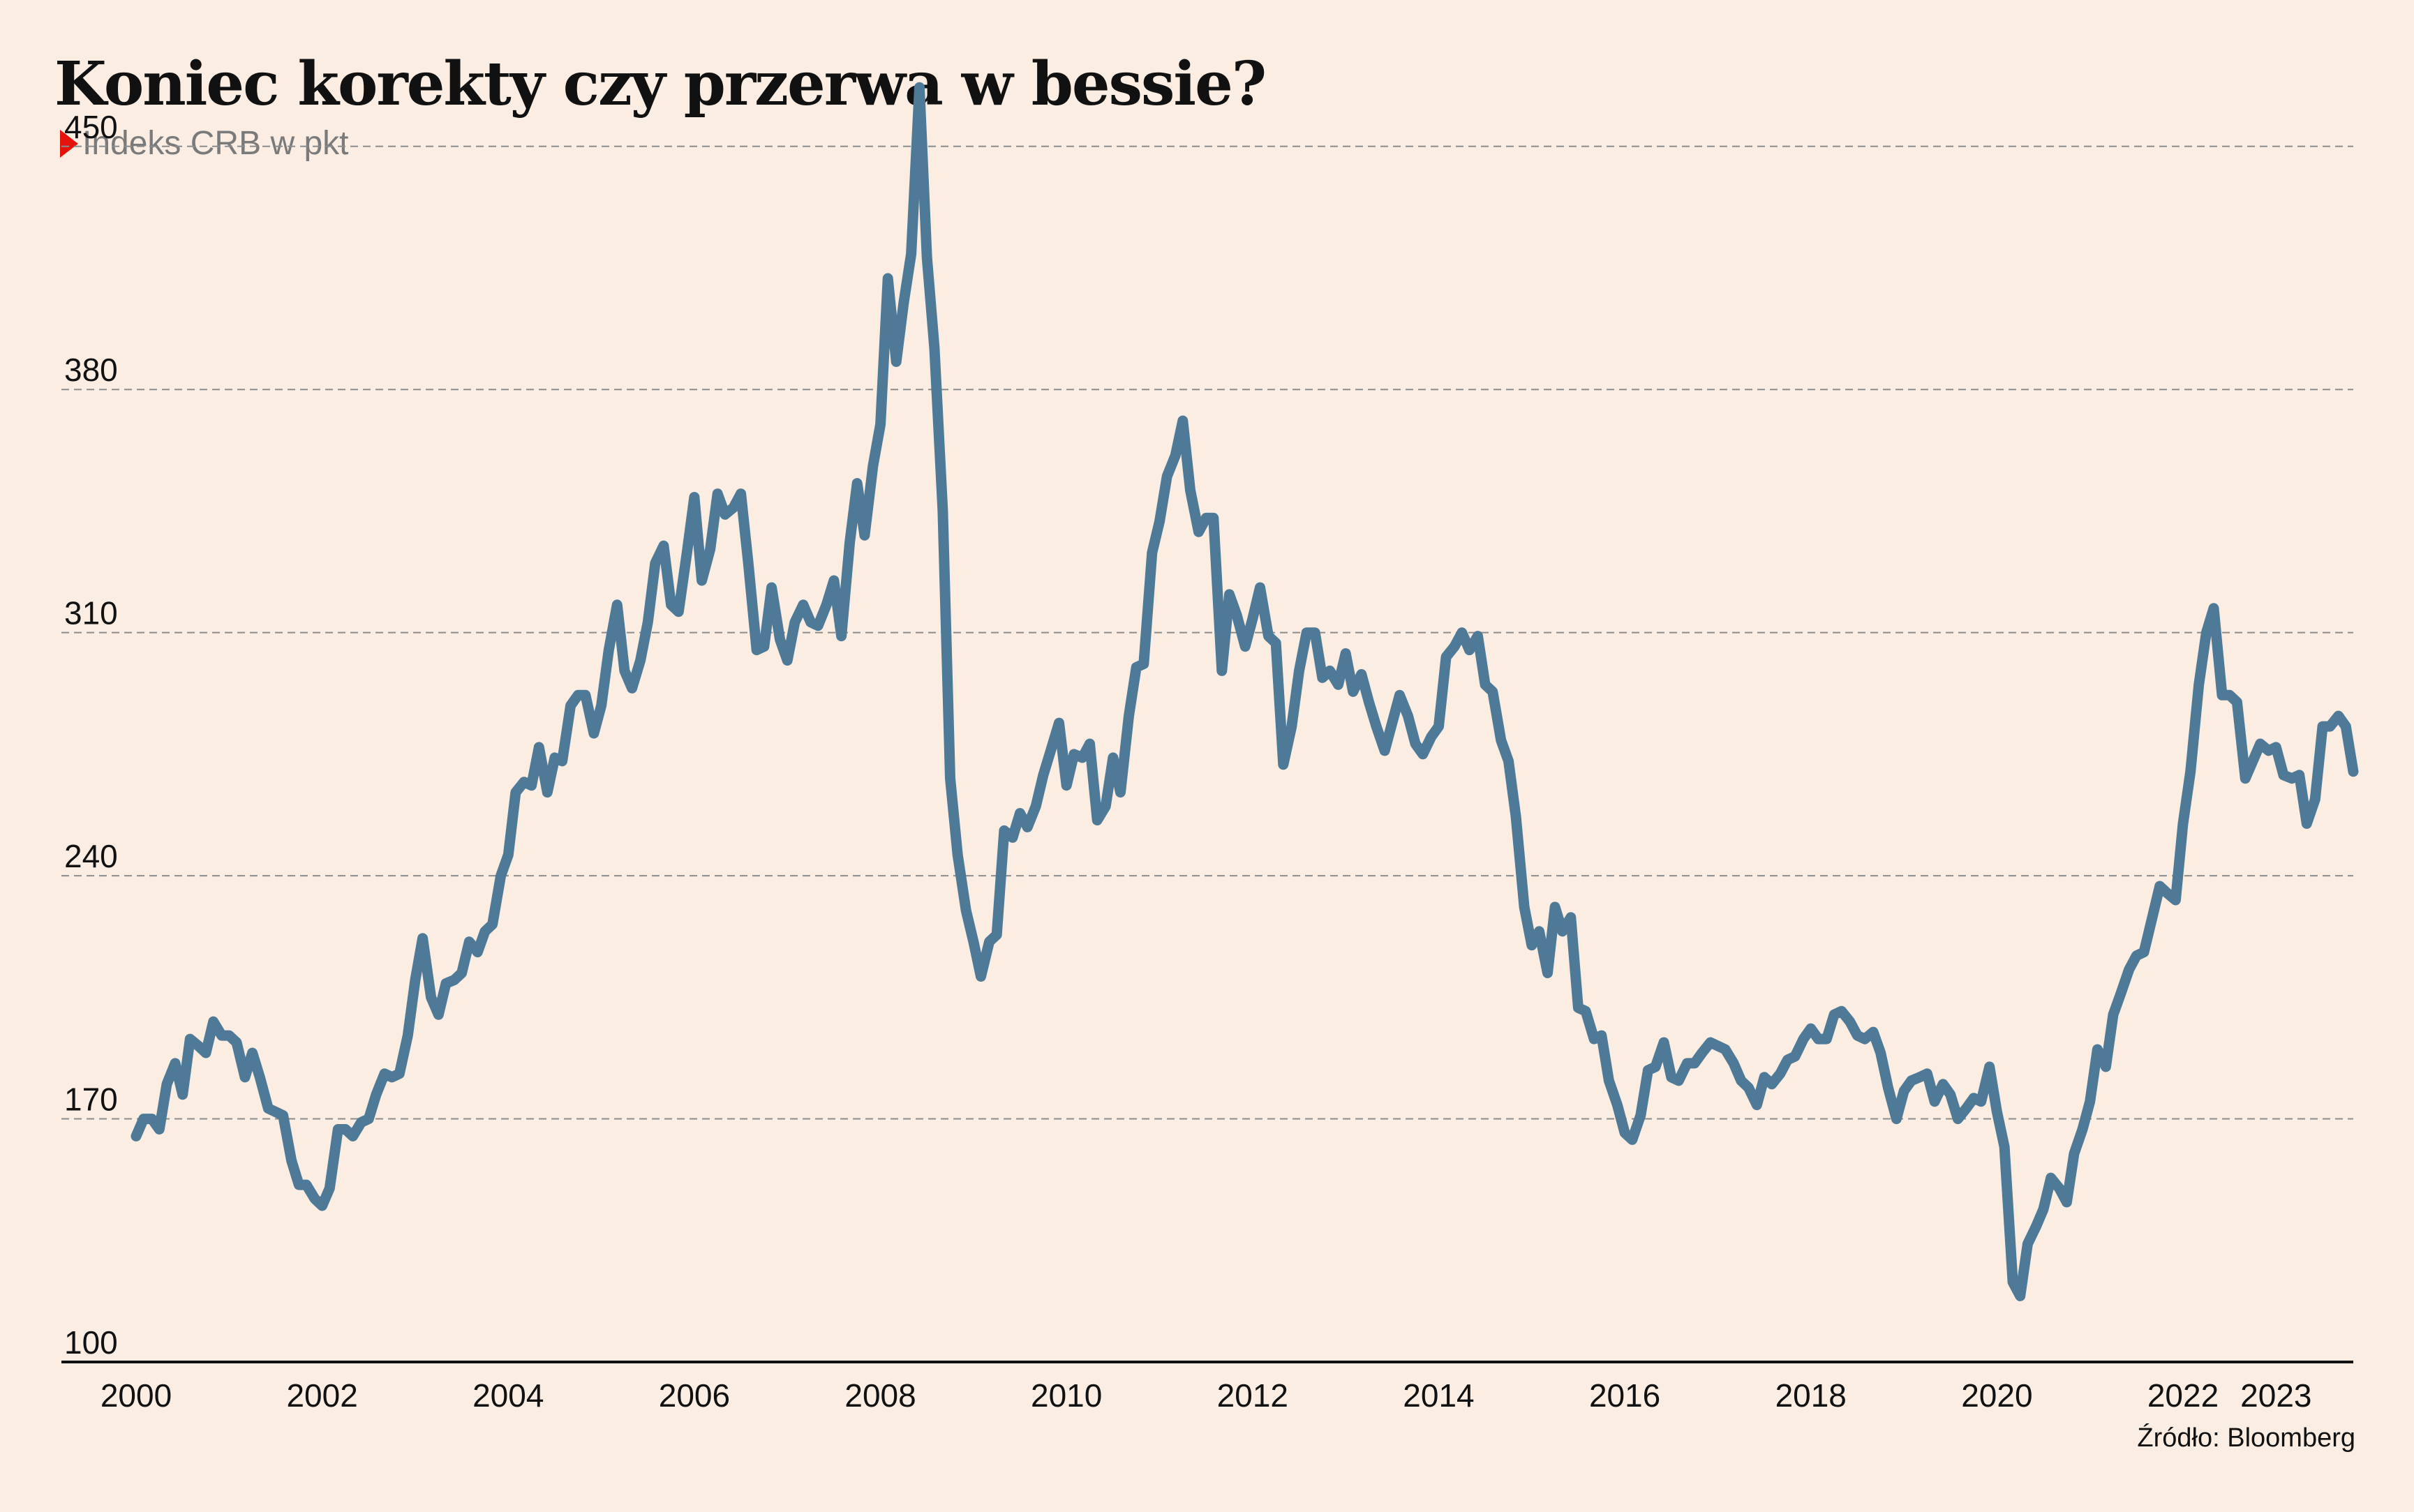  Describe the element at coordinates (2275, 1395) in the screenshot. I see `x-tick-label: 2023` at that location.